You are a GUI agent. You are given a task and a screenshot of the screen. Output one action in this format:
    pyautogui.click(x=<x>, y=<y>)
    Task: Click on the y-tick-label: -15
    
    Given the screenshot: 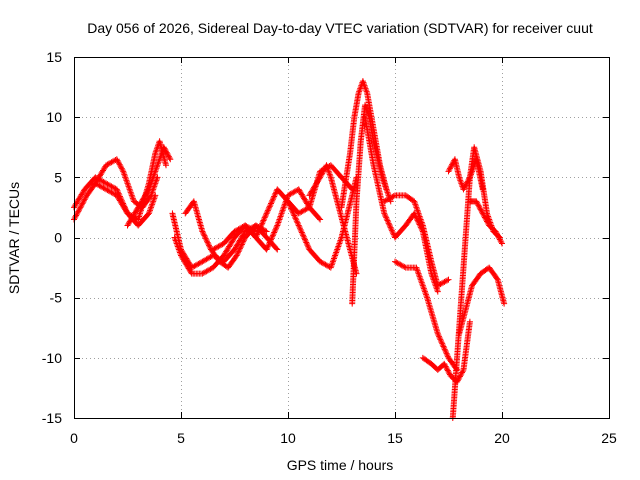 What is the action you would take?
    pyautogui.click(x=52, y=418)
    